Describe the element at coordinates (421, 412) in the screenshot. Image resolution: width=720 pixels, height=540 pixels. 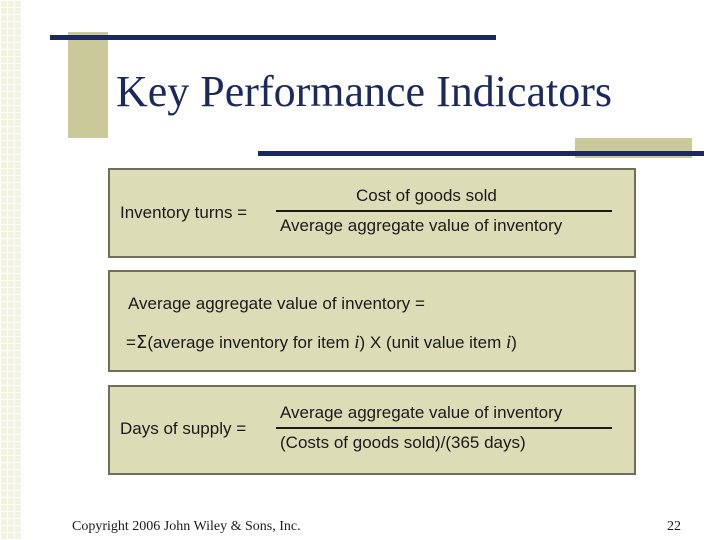
I see `days-of-supply-numerator: Average aggregate value of inventory` at that location.